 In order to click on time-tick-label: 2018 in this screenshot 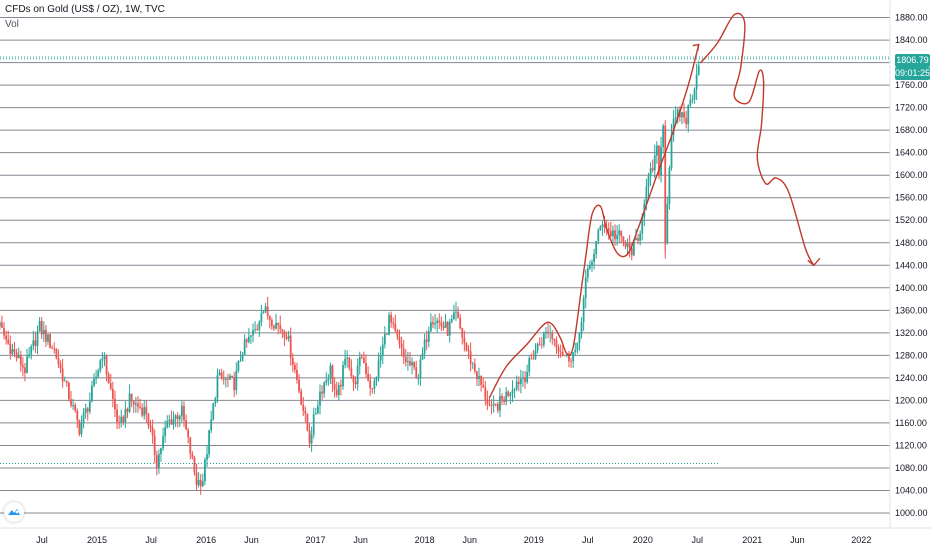, I will do `click(425, 540)`.